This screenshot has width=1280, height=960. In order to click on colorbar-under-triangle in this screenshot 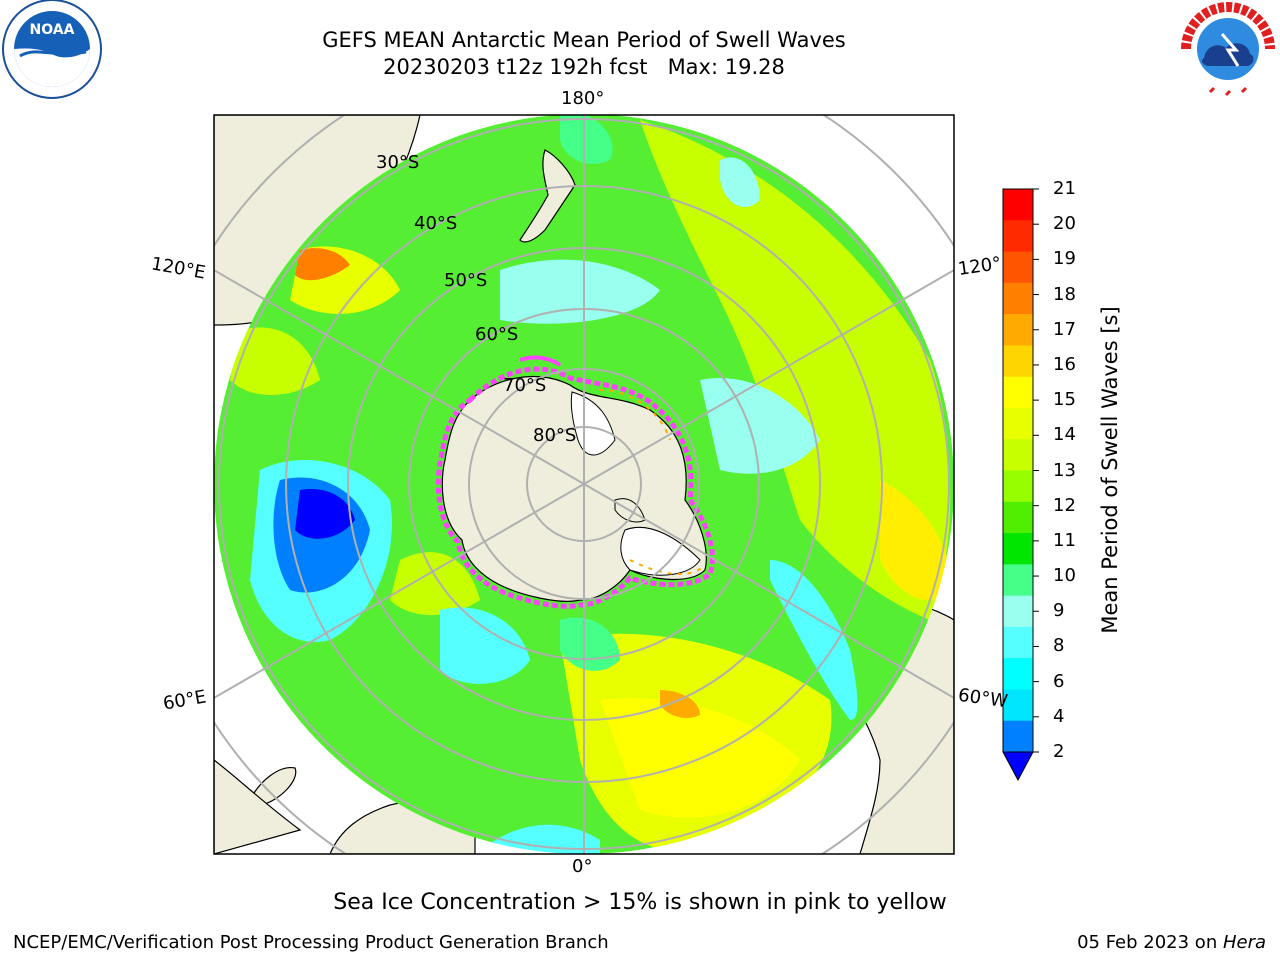, I will do `click(1018, 766)`.